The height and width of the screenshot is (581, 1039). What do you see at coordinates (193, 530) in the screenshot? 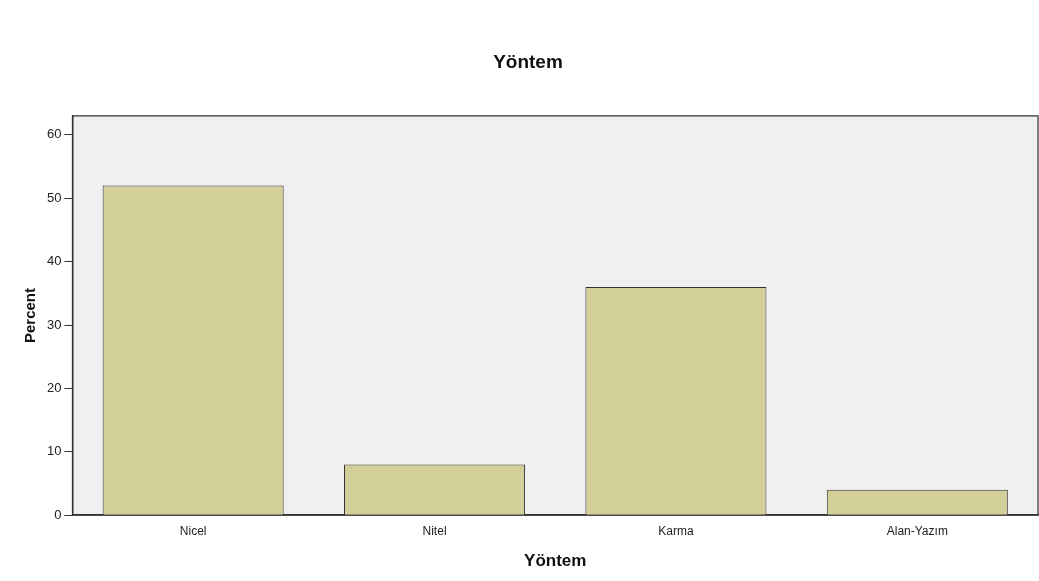
I see `x-tick-label: Nicel` at bounding box center [193, 530].